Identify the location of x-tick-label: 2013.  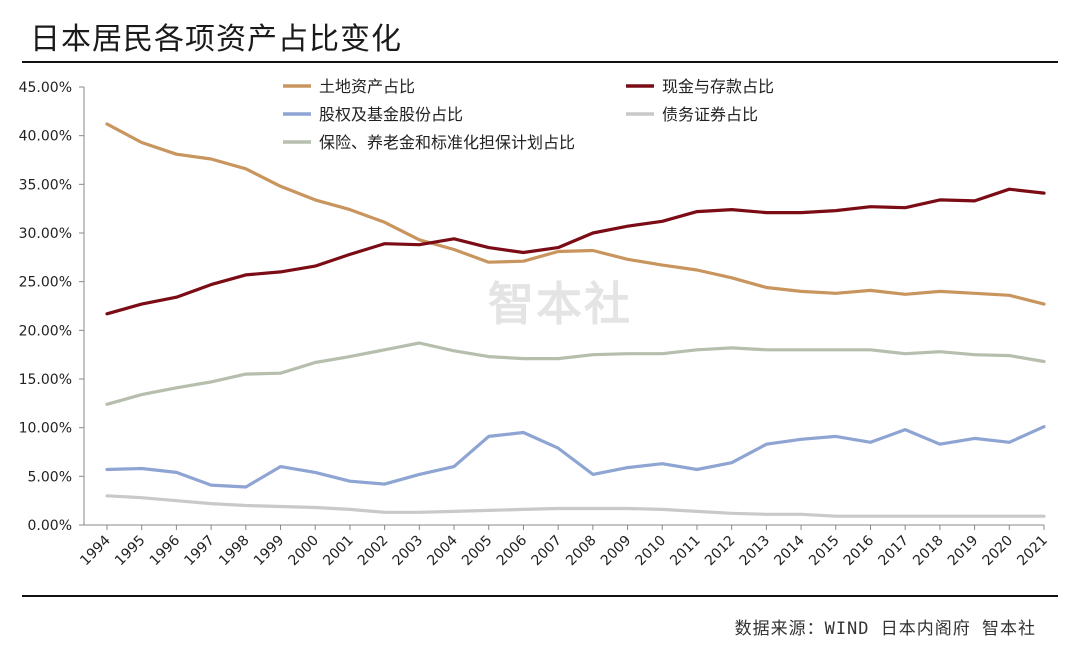
(755, 551).